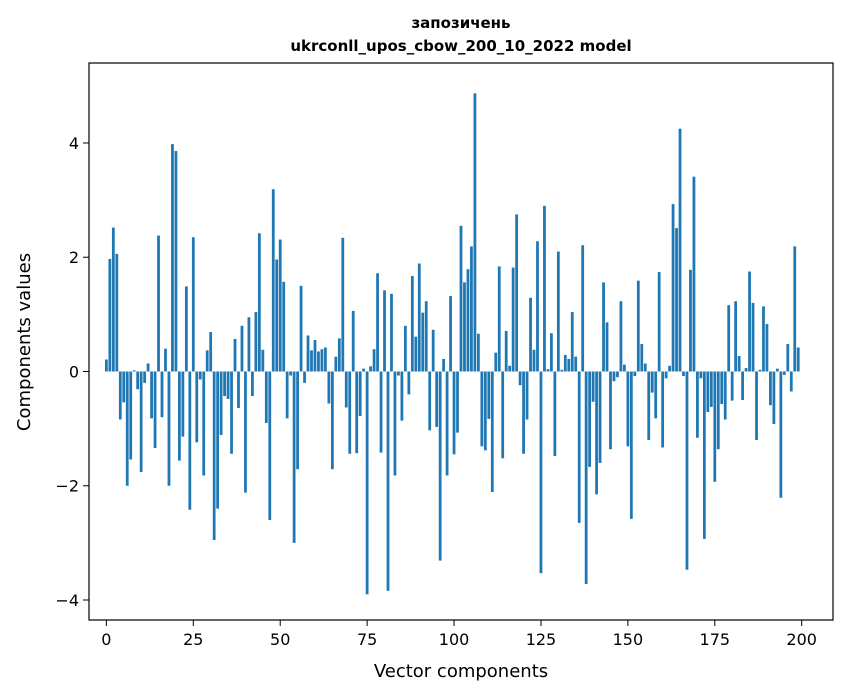 This screenshot has width=847, height=696. What do you see at coordinates (24, 342) in the screenshot?
I see `y-axis-label: Components values` at bounding box center [24, 342].